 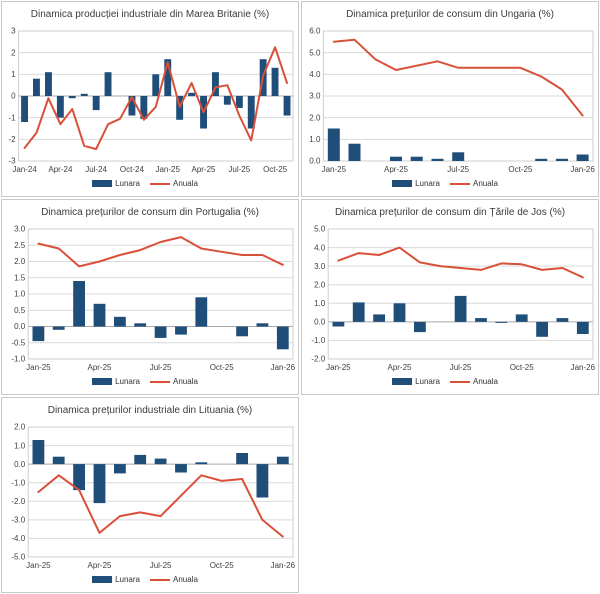 What do you see at coordinates (20, 310) in the screenshot?
I see `svg-text: 0.5` at bounding box center [20, 310].